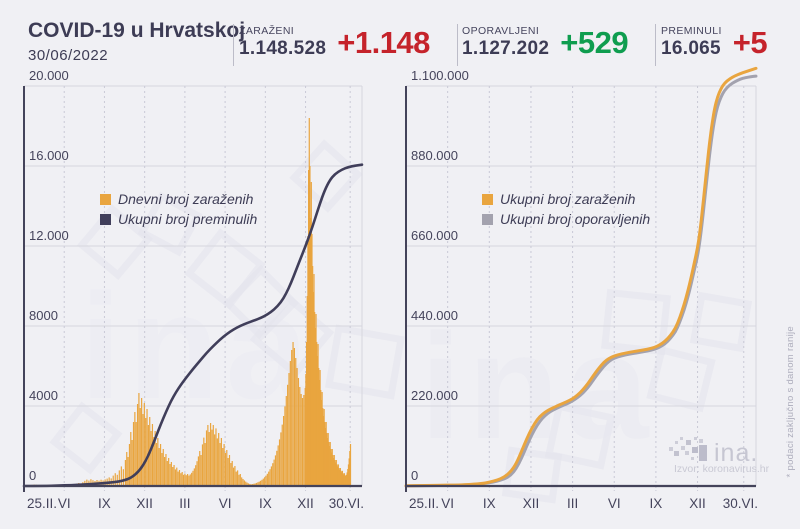 This screenshot has height=529, width=800. What do you see at coordinates (137, 30) in the screenshot?
I see `page-title: COVID-19 u Hrvatskoj` at bounding box center [137, 30].